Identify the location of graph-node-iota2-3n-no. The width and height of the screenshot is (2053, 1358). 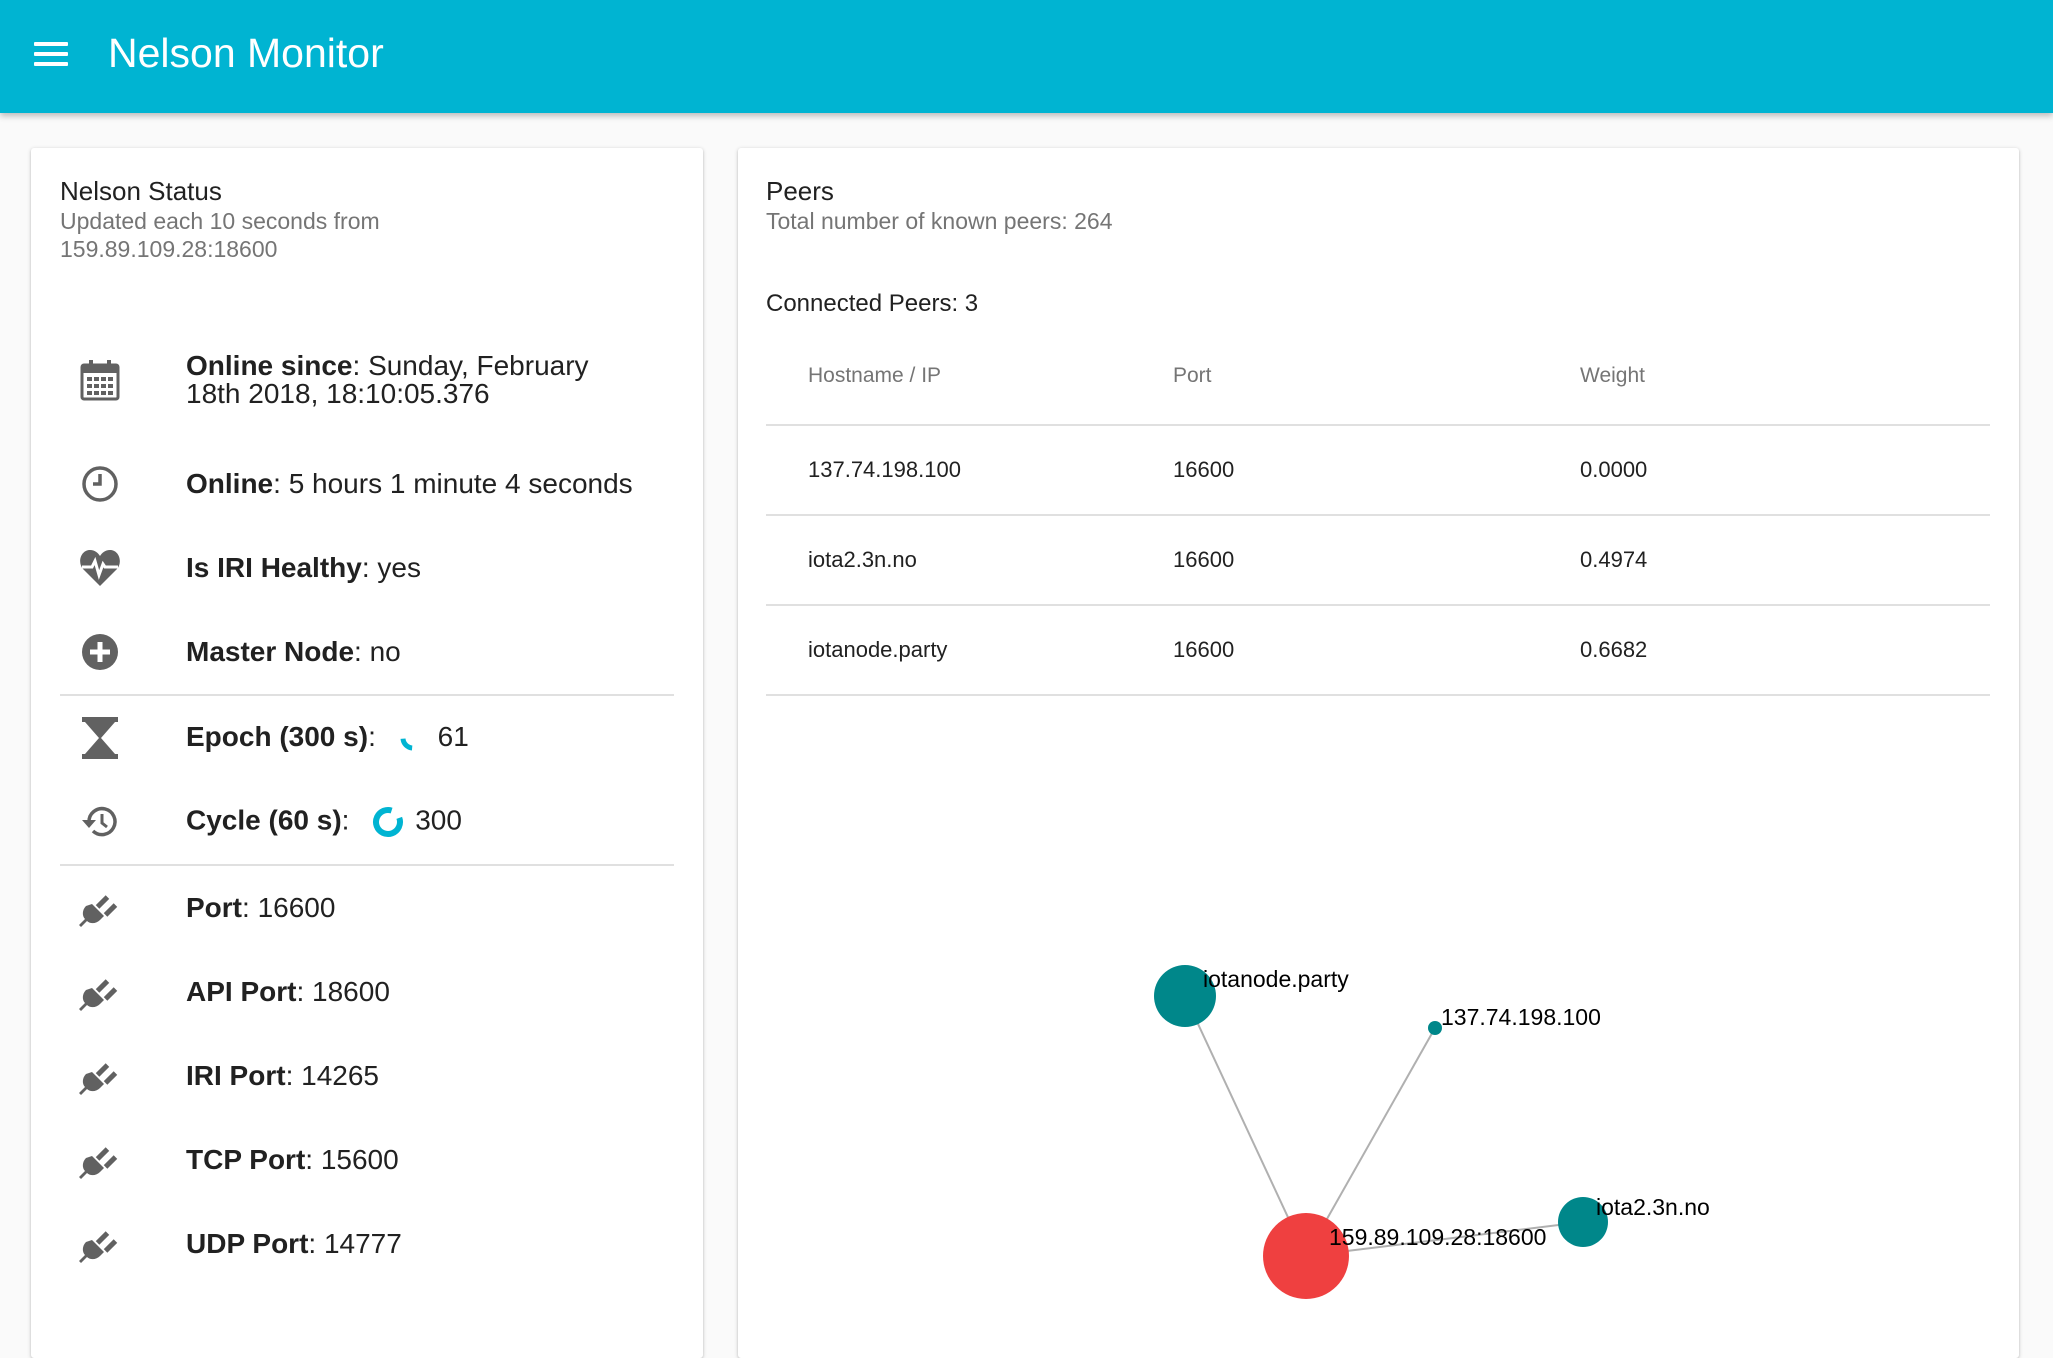
(1583, 1222).